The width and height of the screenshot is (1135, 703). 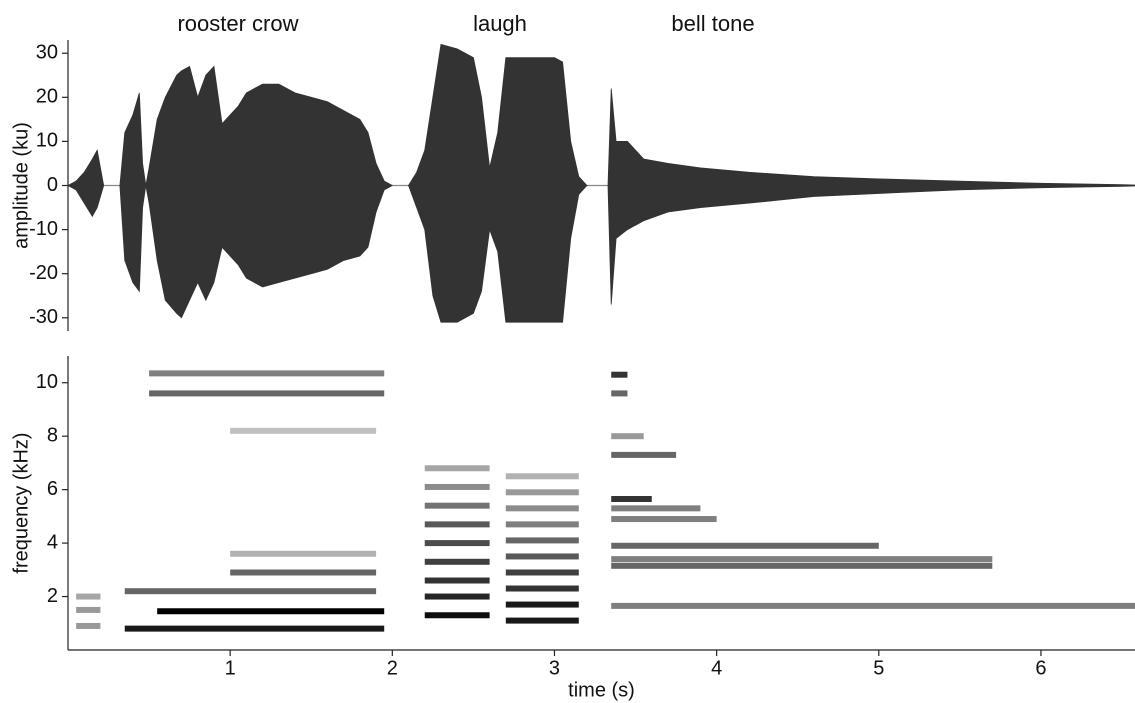 I want to click on x-tick-label: 6, so click(x=1040, y=668).